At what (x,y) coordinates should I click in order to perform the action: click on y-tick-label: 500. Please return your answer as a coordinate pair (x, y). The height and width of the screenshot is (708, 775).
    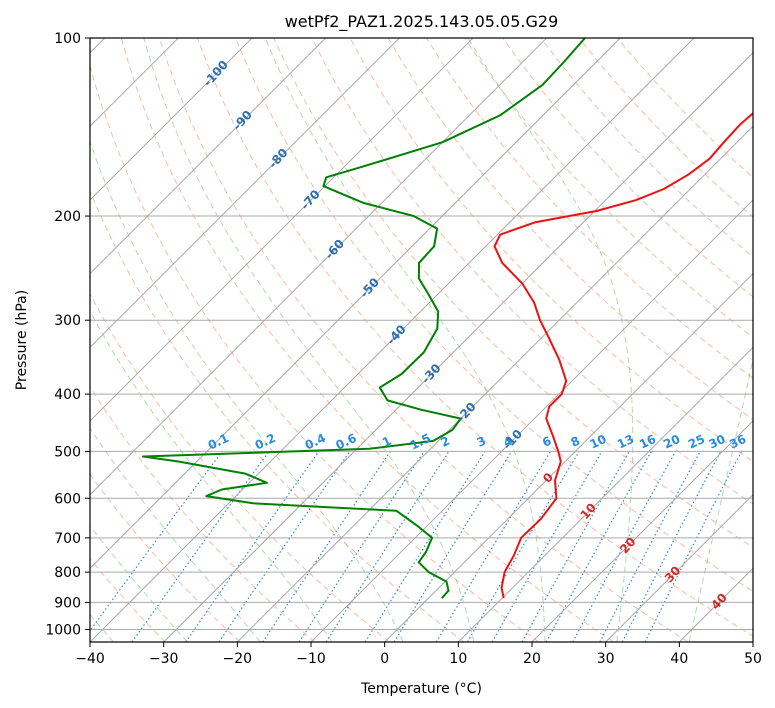
    Looking at the image, I should click on (67, 452).